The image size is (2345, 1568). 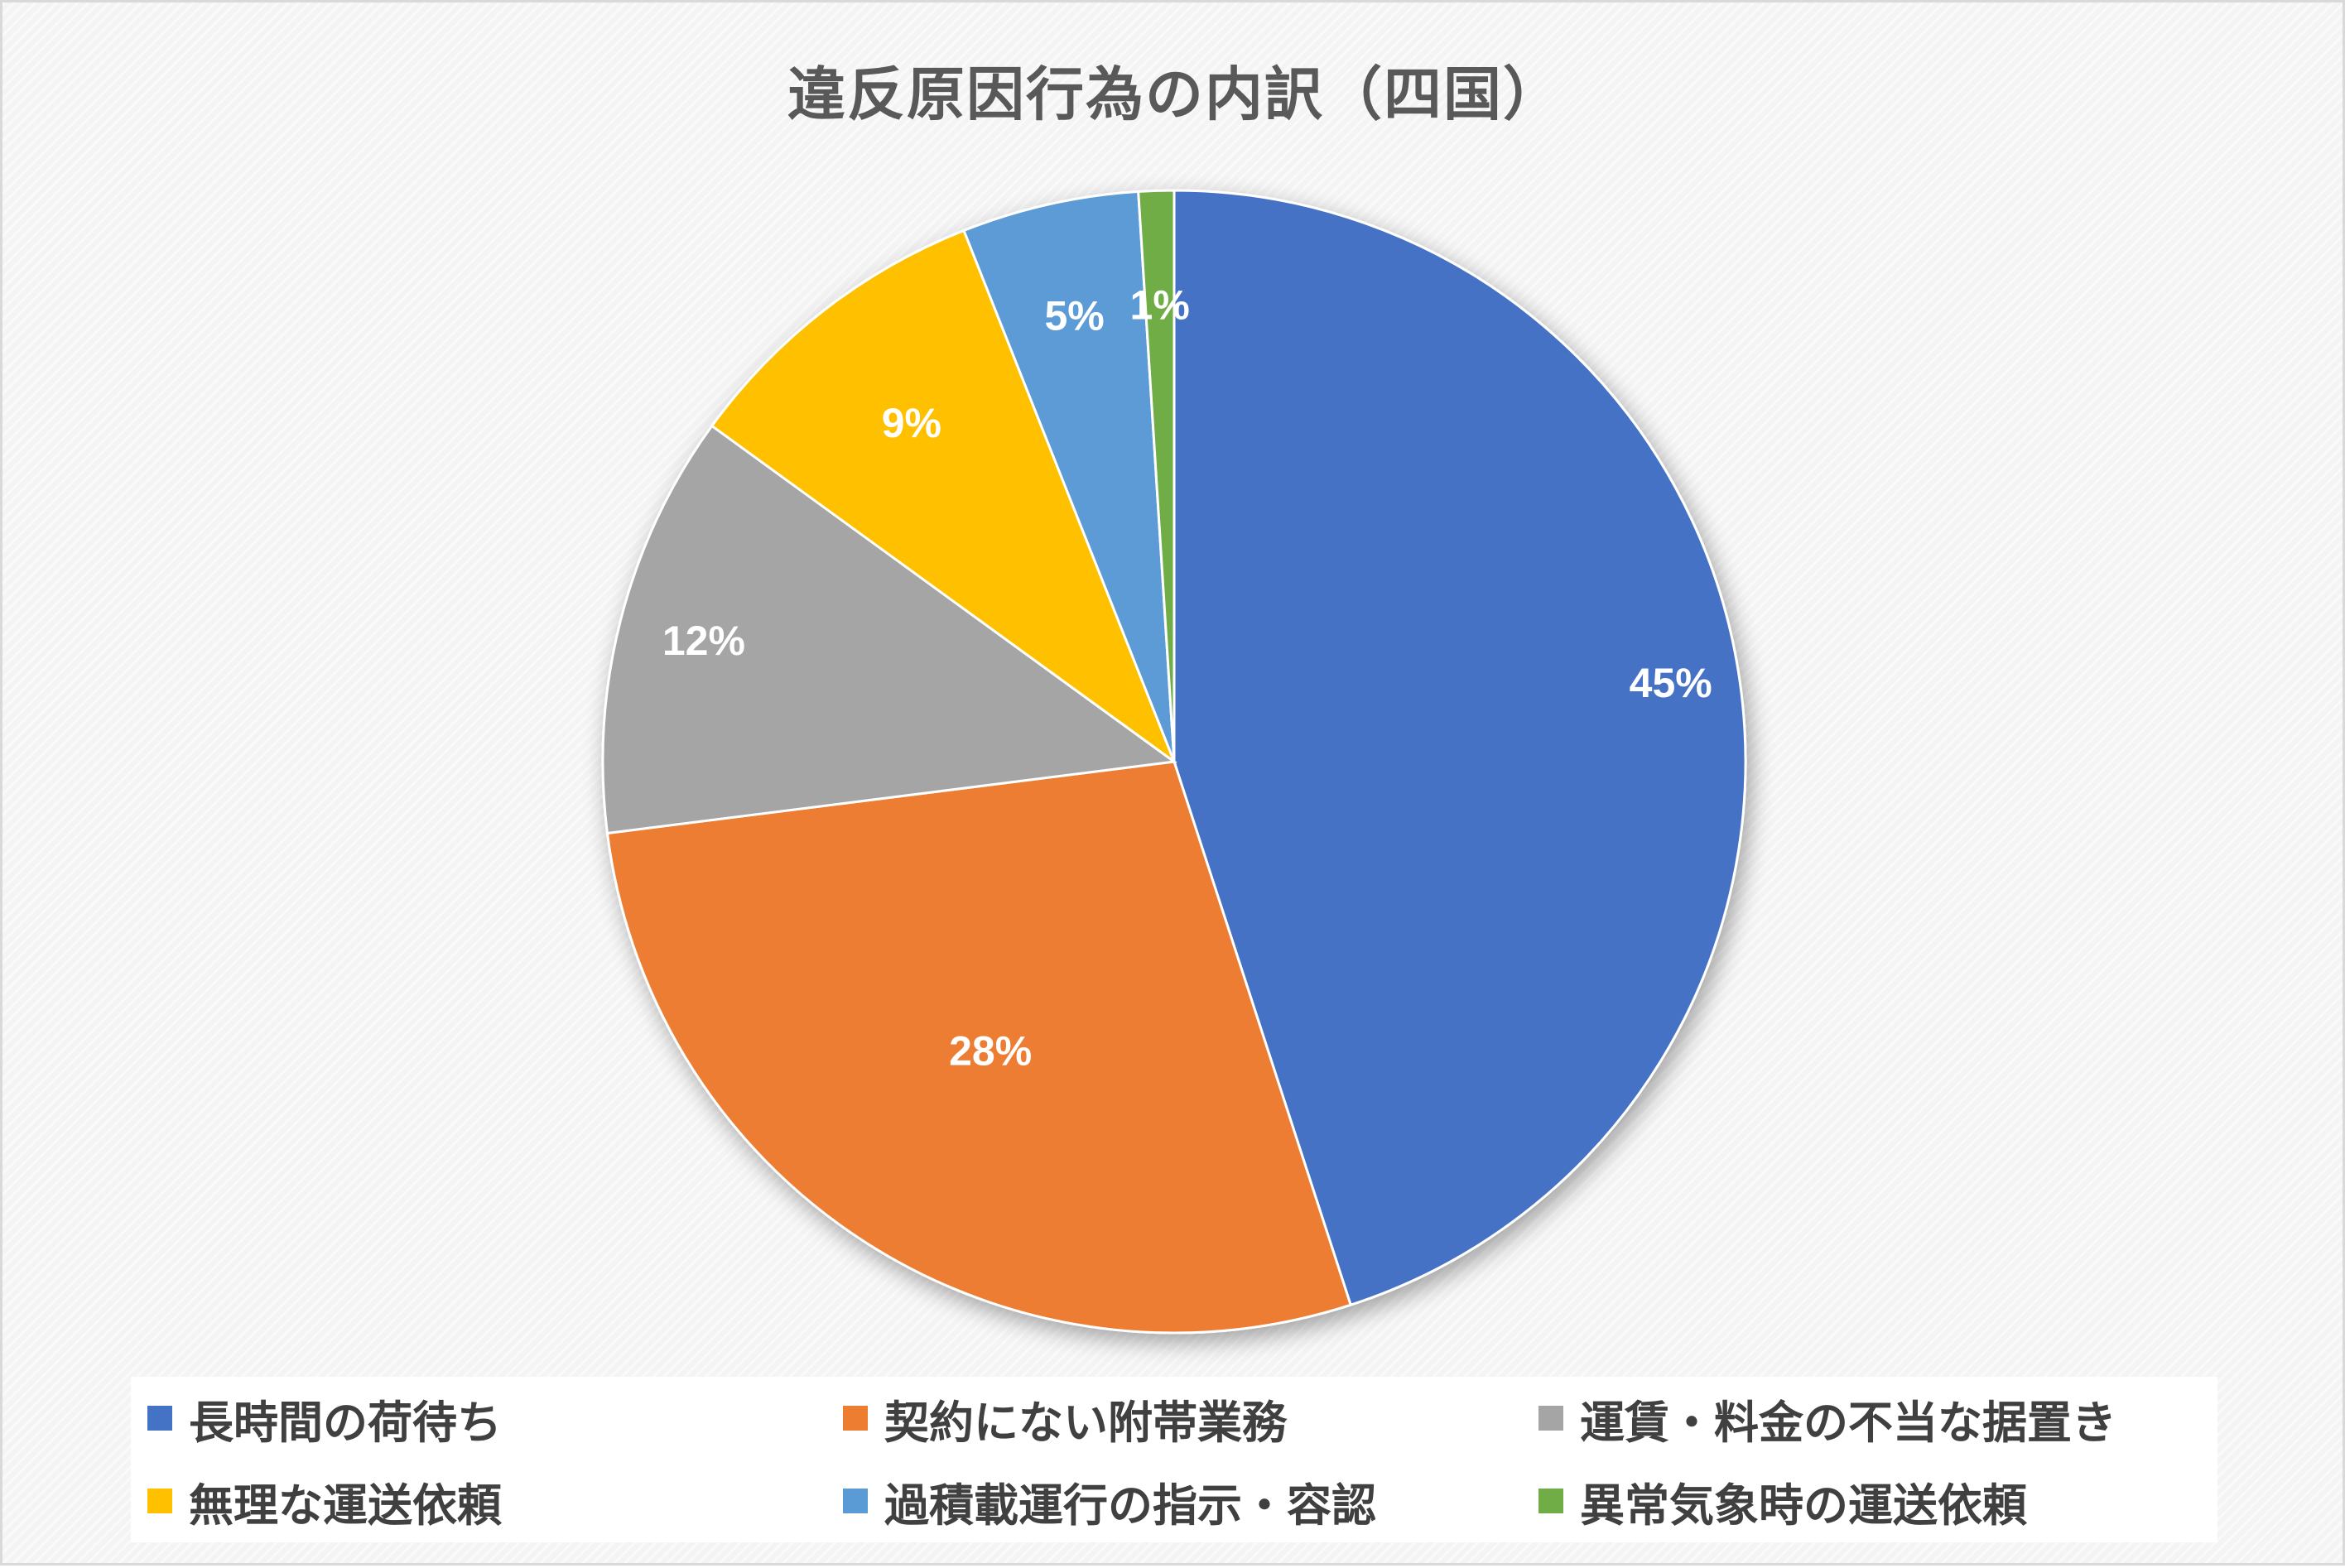 I want to click on legend-item-6: 異常気象時の運送依頼, so click(x=1782, y=1501).